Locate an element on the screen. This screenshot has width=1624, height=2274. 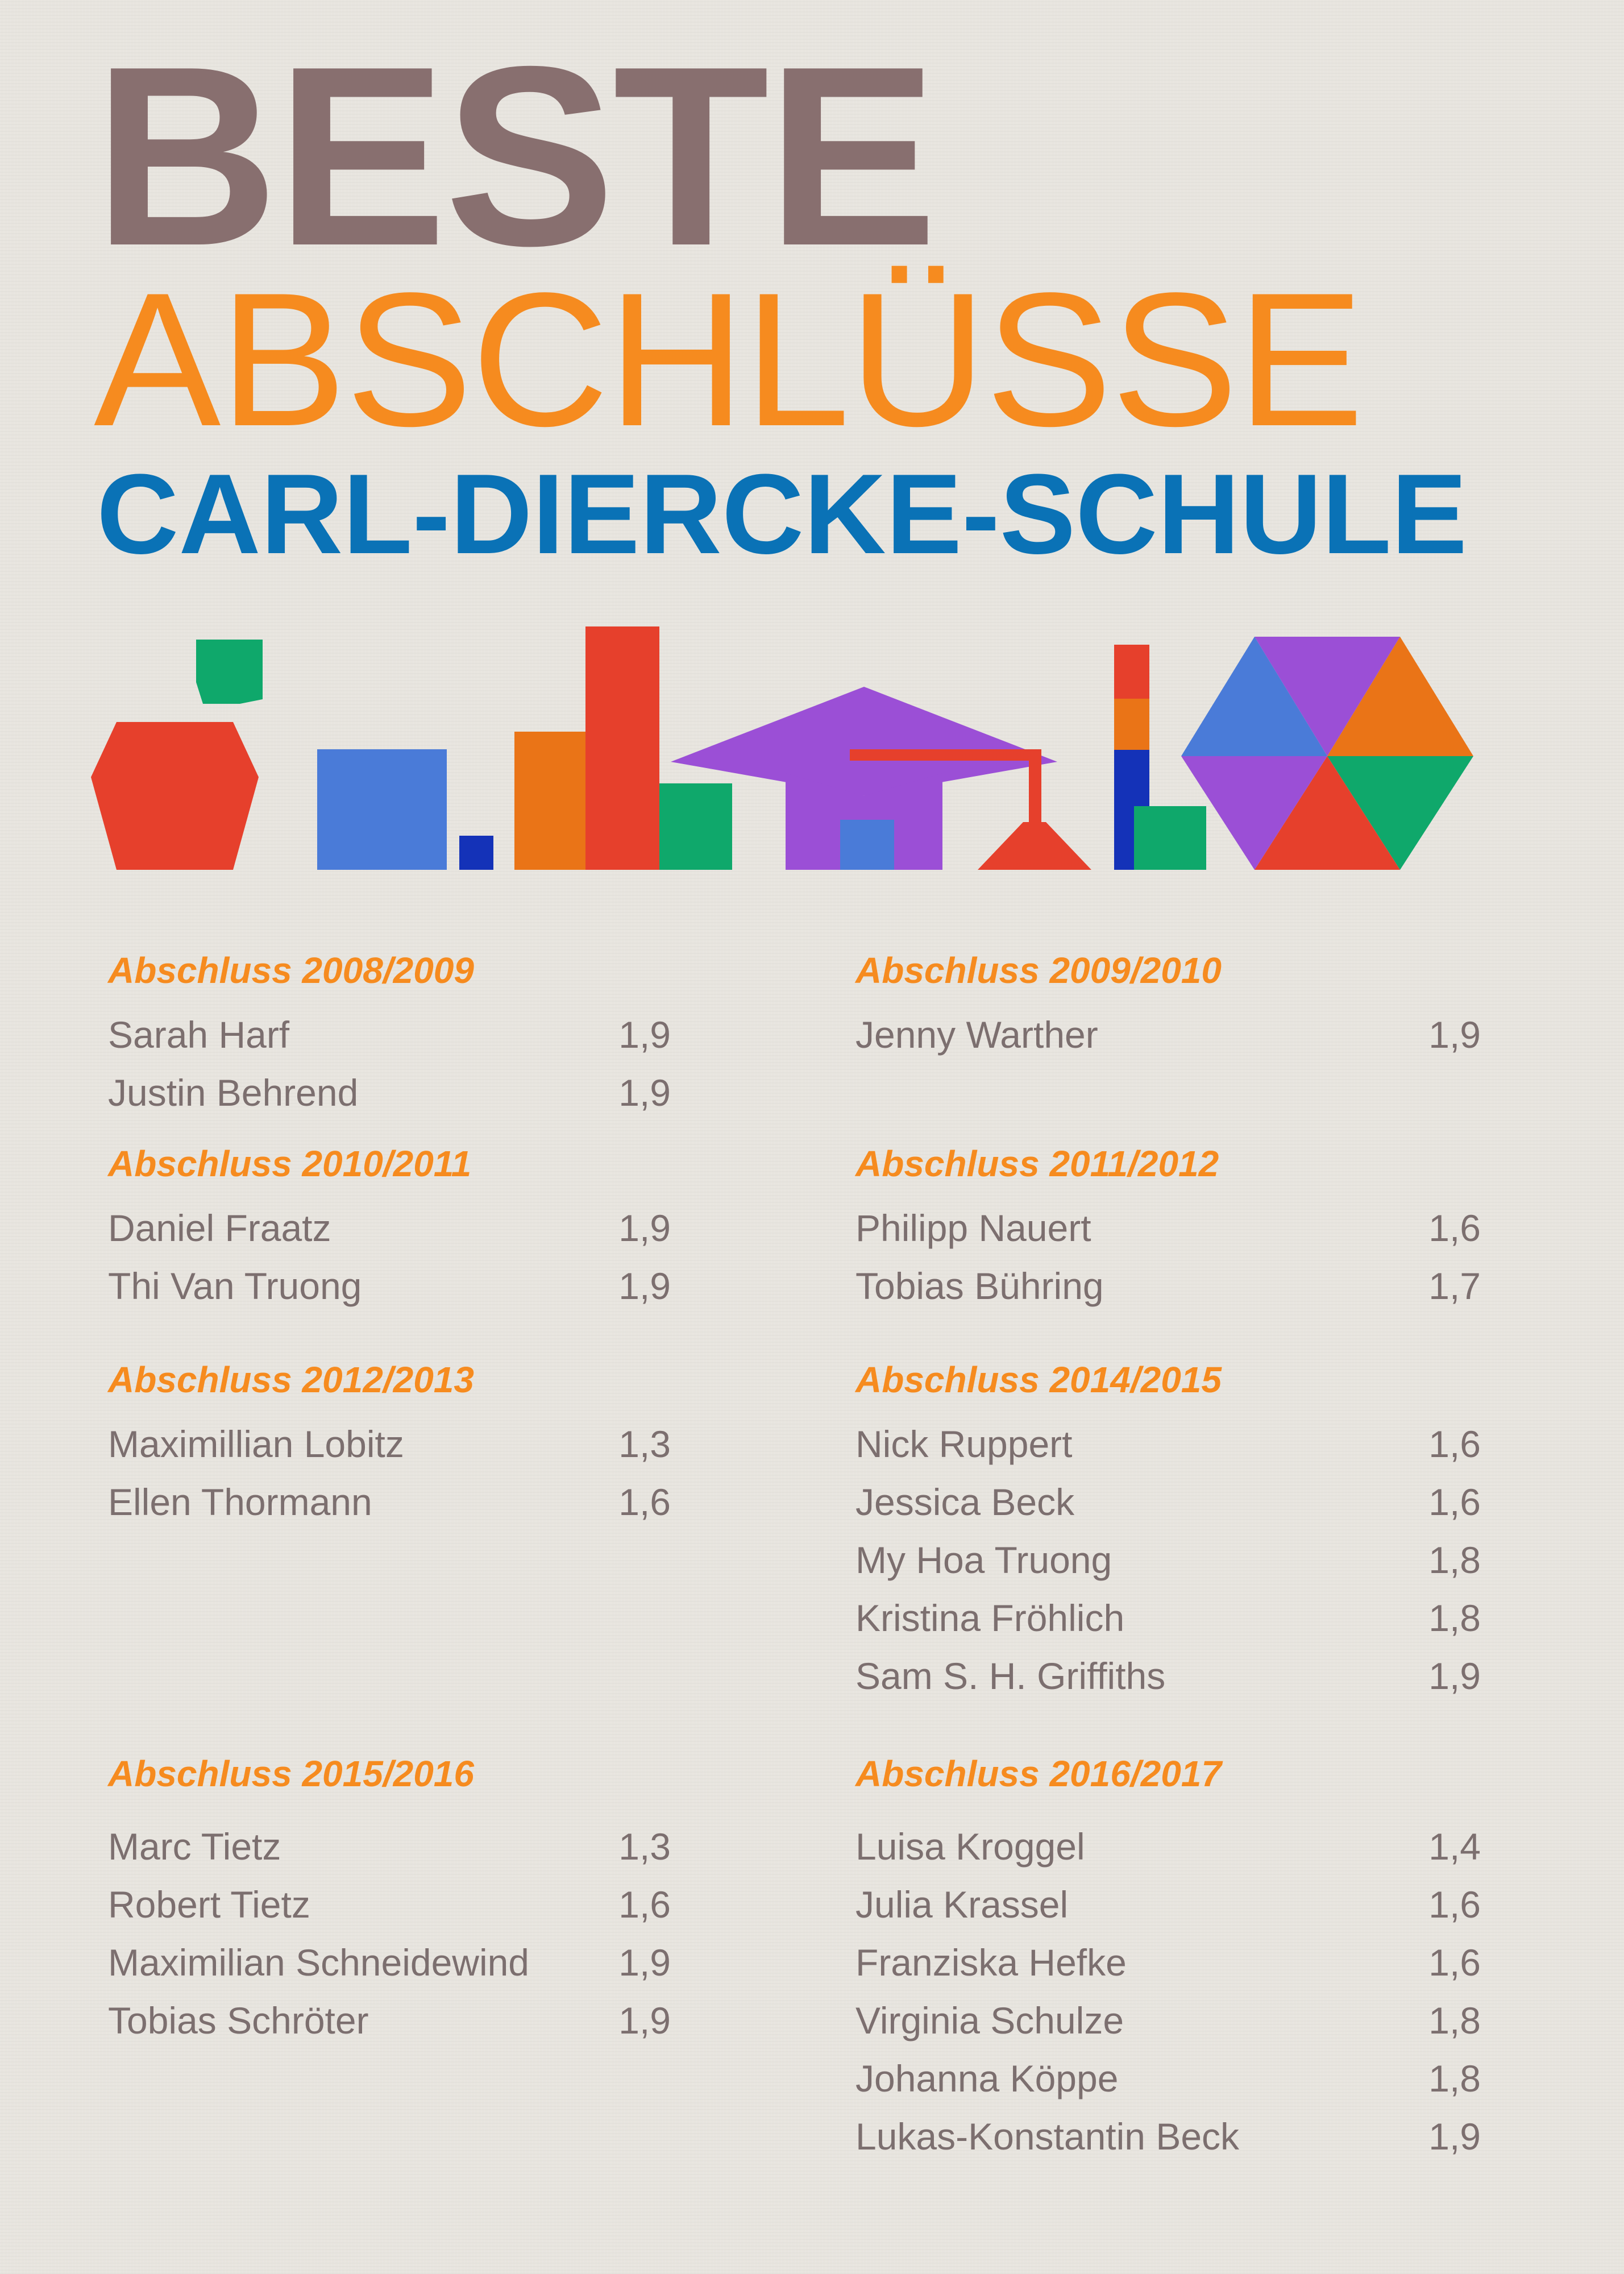
list-item: Jessica Beck 1,6 is located at coordinates (1168, 1502).